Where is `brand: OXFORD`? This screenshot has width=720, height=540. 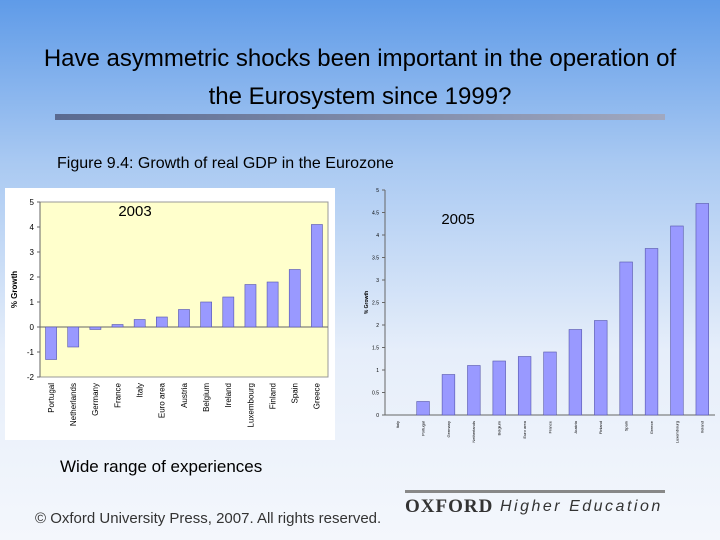 brand: OXFORD is located at coordinates (449, 506).